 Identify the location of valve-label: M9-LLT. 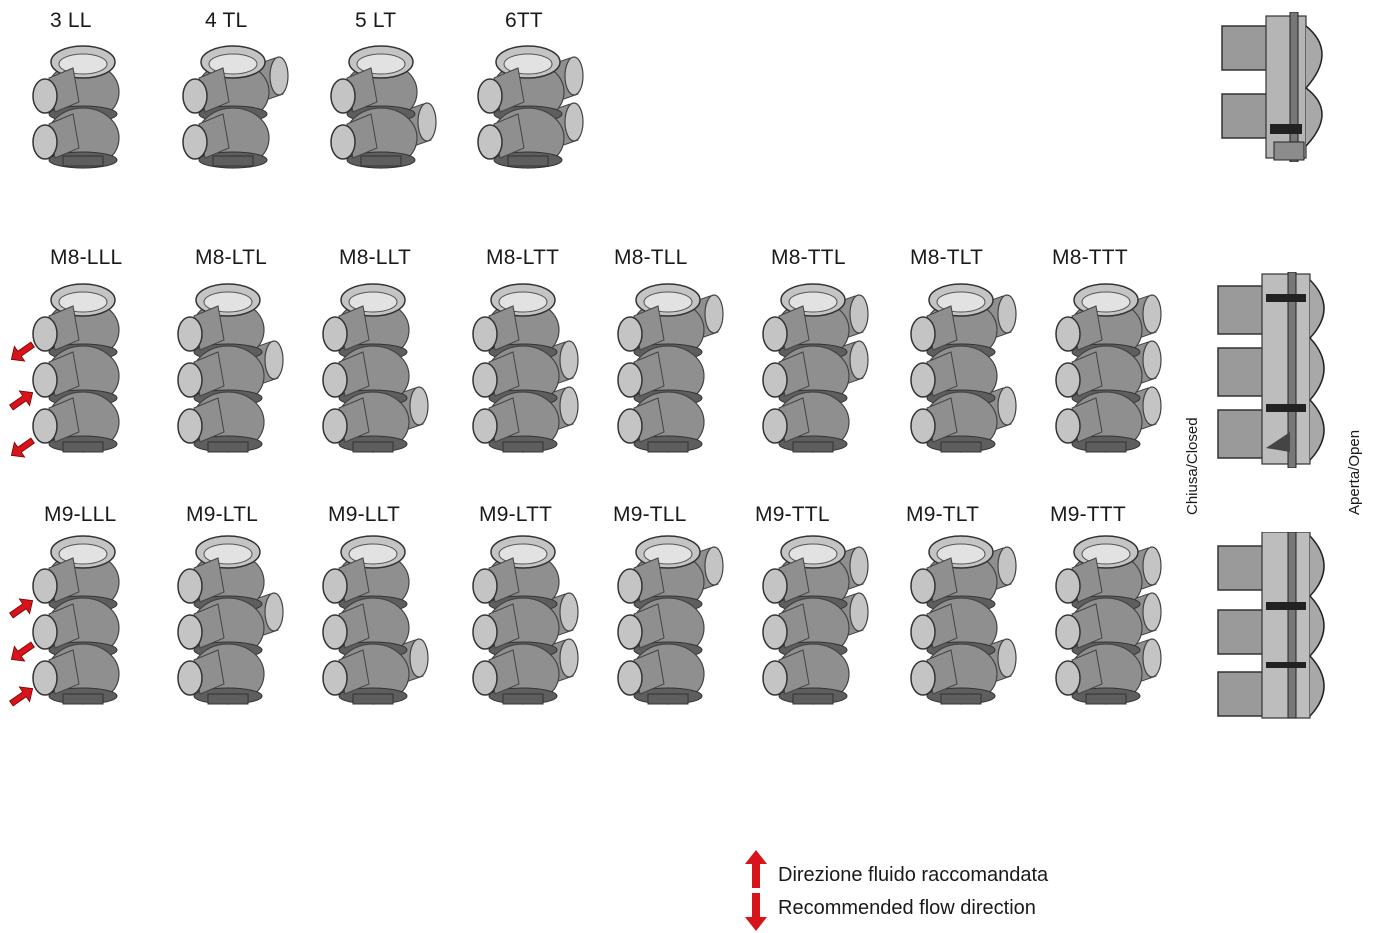
(364, 514).